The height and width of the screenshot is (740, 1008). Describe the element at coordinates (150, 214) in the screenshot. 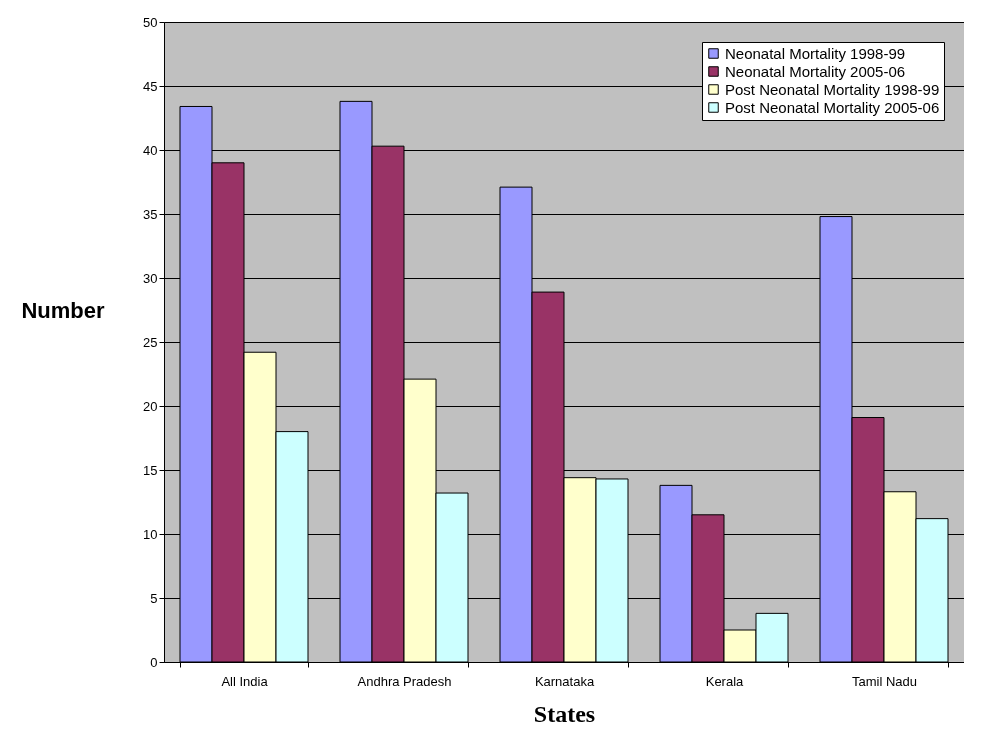

I see `y-tick-label: 35` at that location.